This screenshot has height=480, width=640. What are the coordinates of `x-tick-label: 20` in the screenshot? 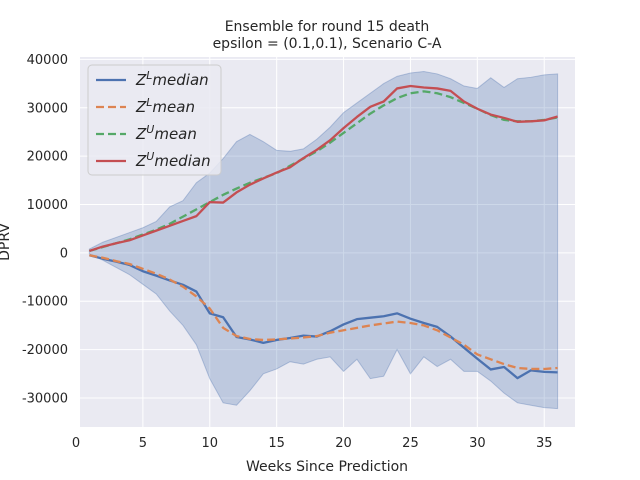 It's located at (343, 443).